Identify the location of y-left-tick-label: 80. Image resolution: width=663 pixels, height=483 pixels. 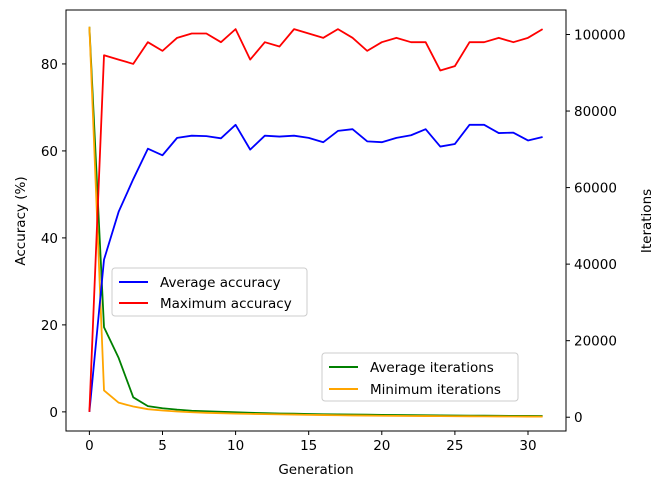
(49, 65).